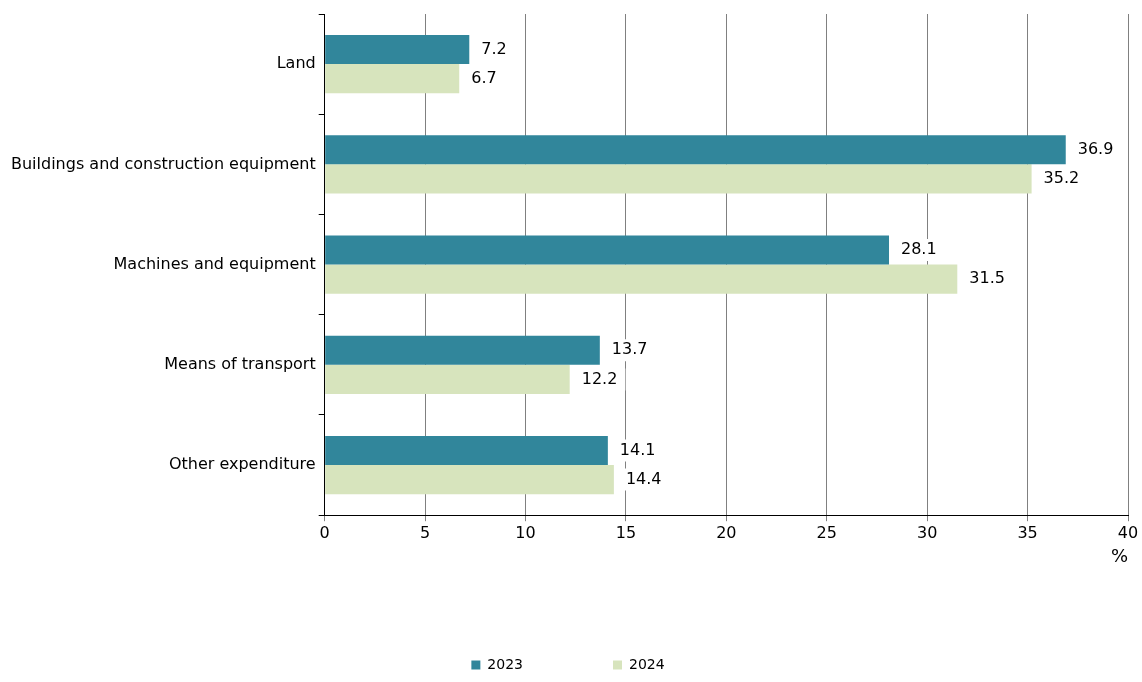 This screenshot has height=682, width=1142. Describe the element at coordinates (240, 363) in the screenshot. I see `y-tick-label: Means of transport` at that location.